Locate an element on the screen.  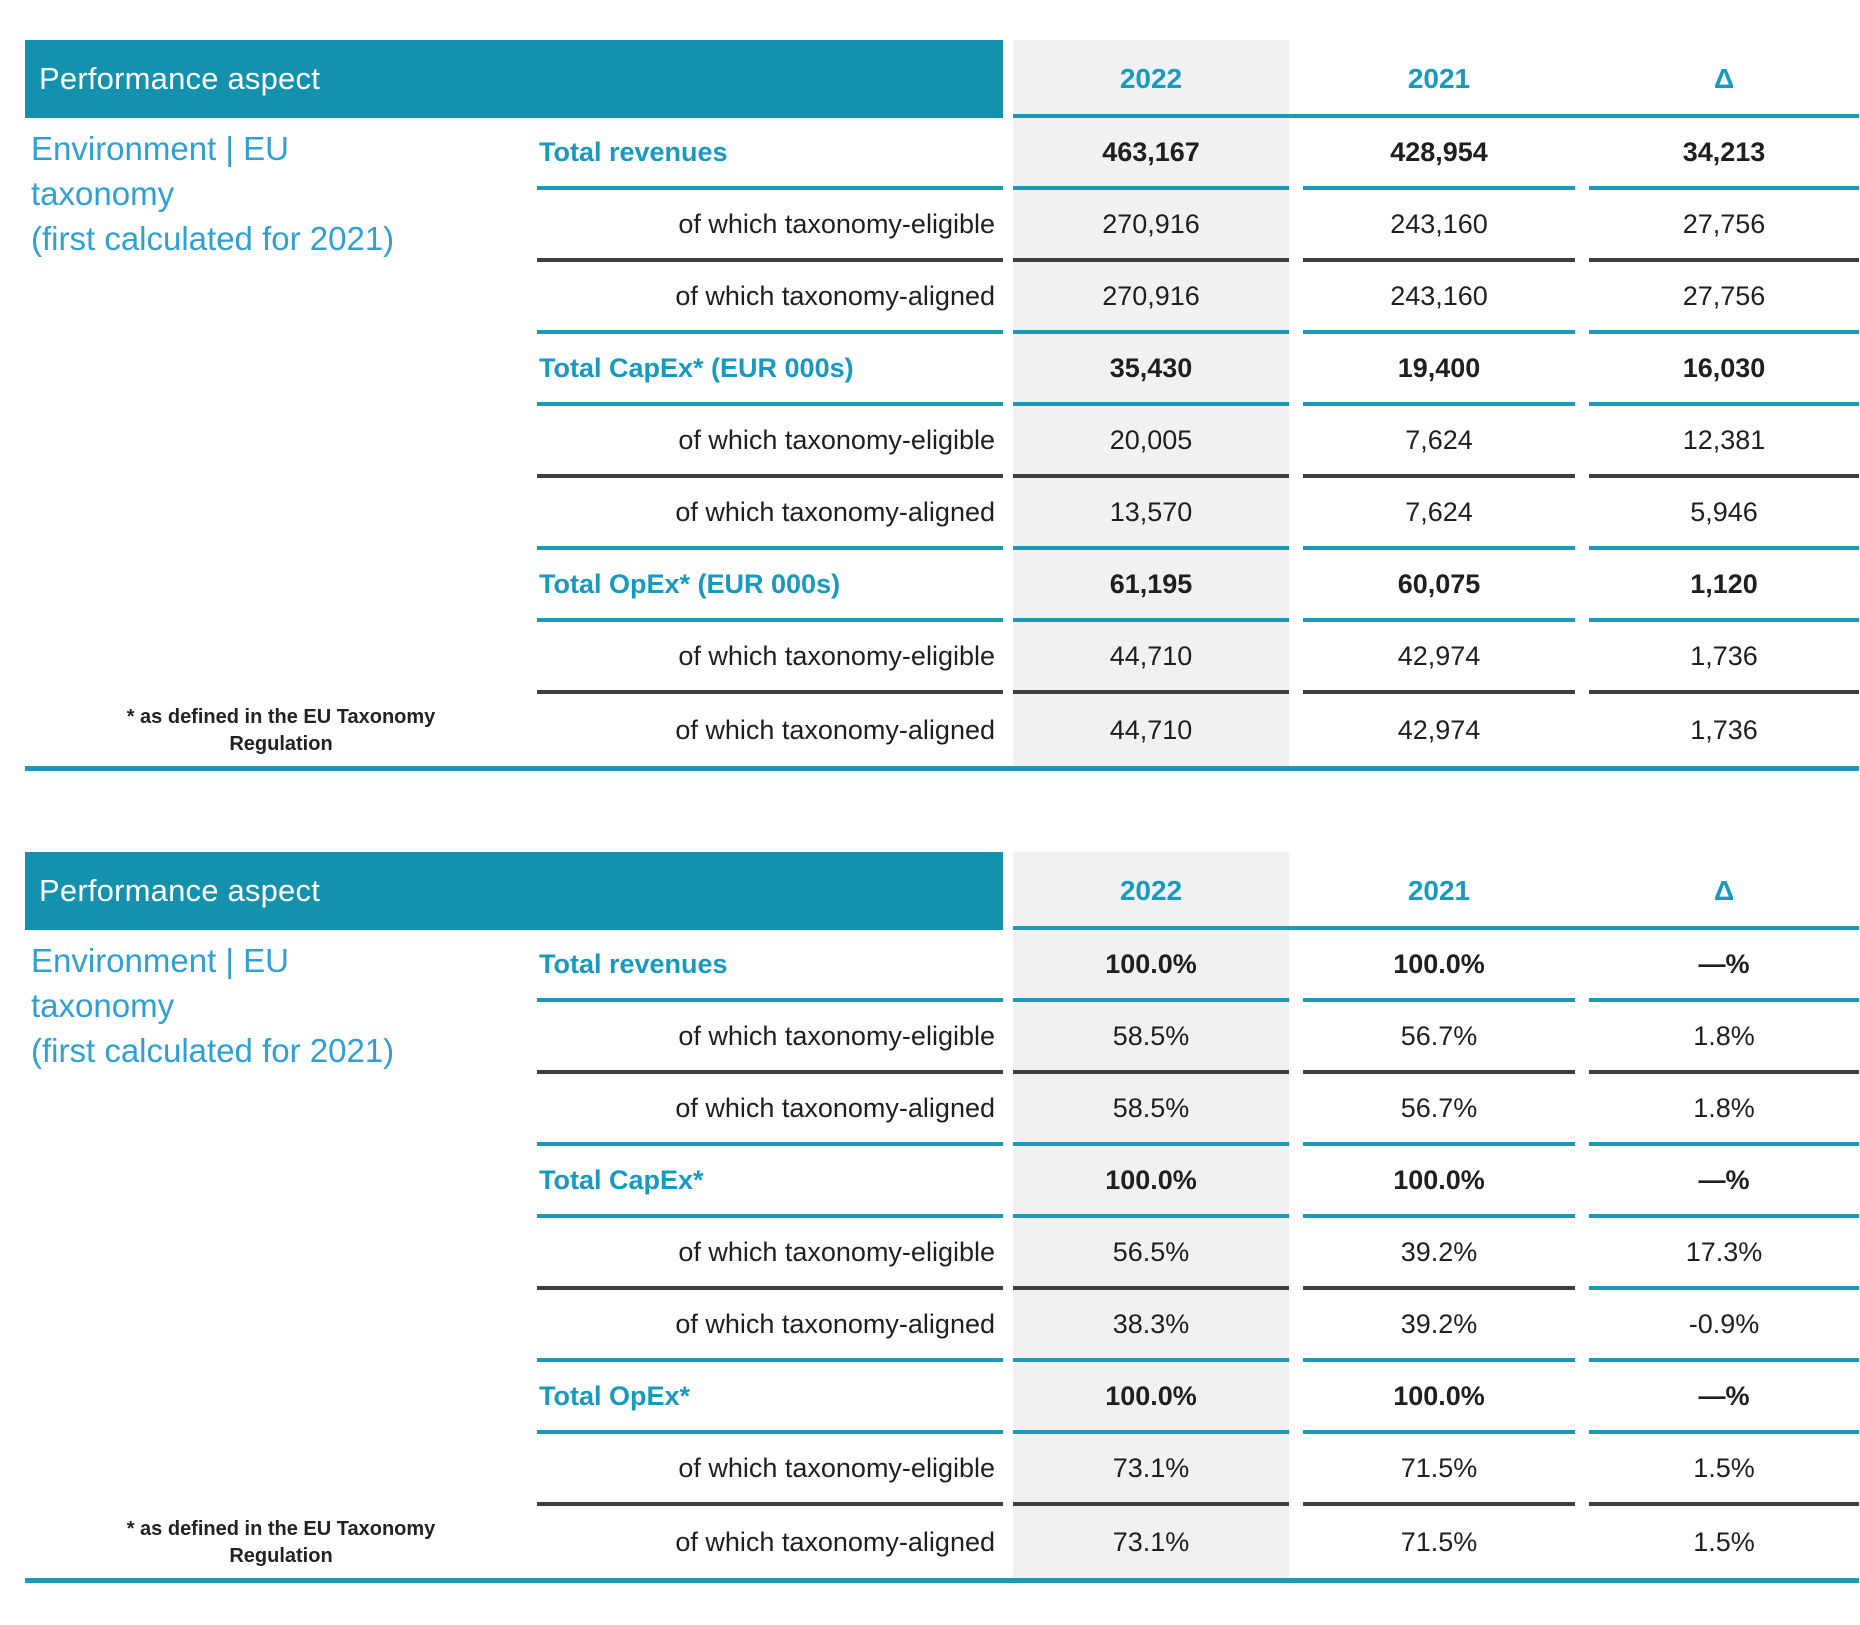
value-delta: 34,213 is located at coordinates (1724, 154).